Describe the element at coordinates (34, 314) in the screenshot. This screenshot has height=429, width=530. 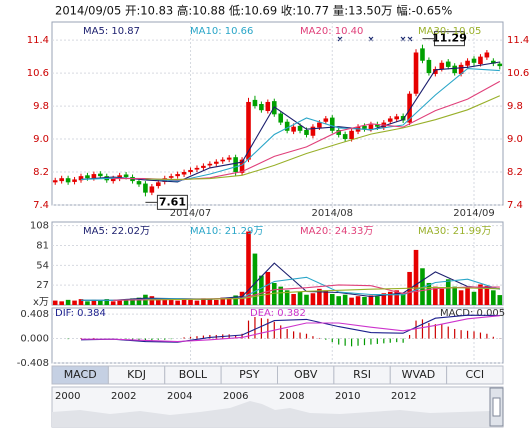
I see `y-tick-label: 0.408` at that location.